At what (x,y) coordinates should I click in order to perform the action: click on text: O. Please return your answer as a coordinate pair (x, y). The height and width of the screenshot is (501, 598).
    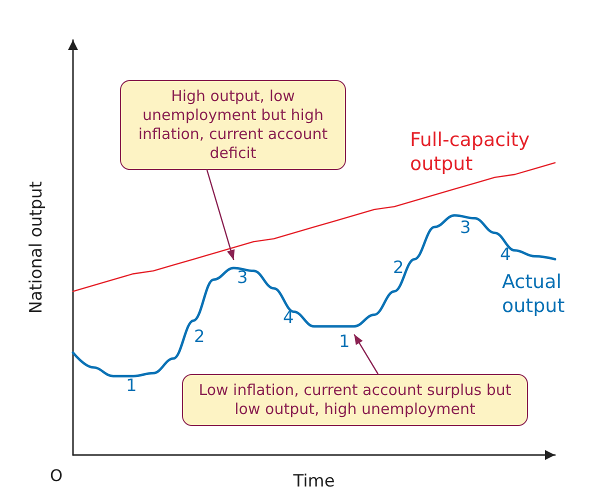
    Looking at the image, I should click on (56, 475).